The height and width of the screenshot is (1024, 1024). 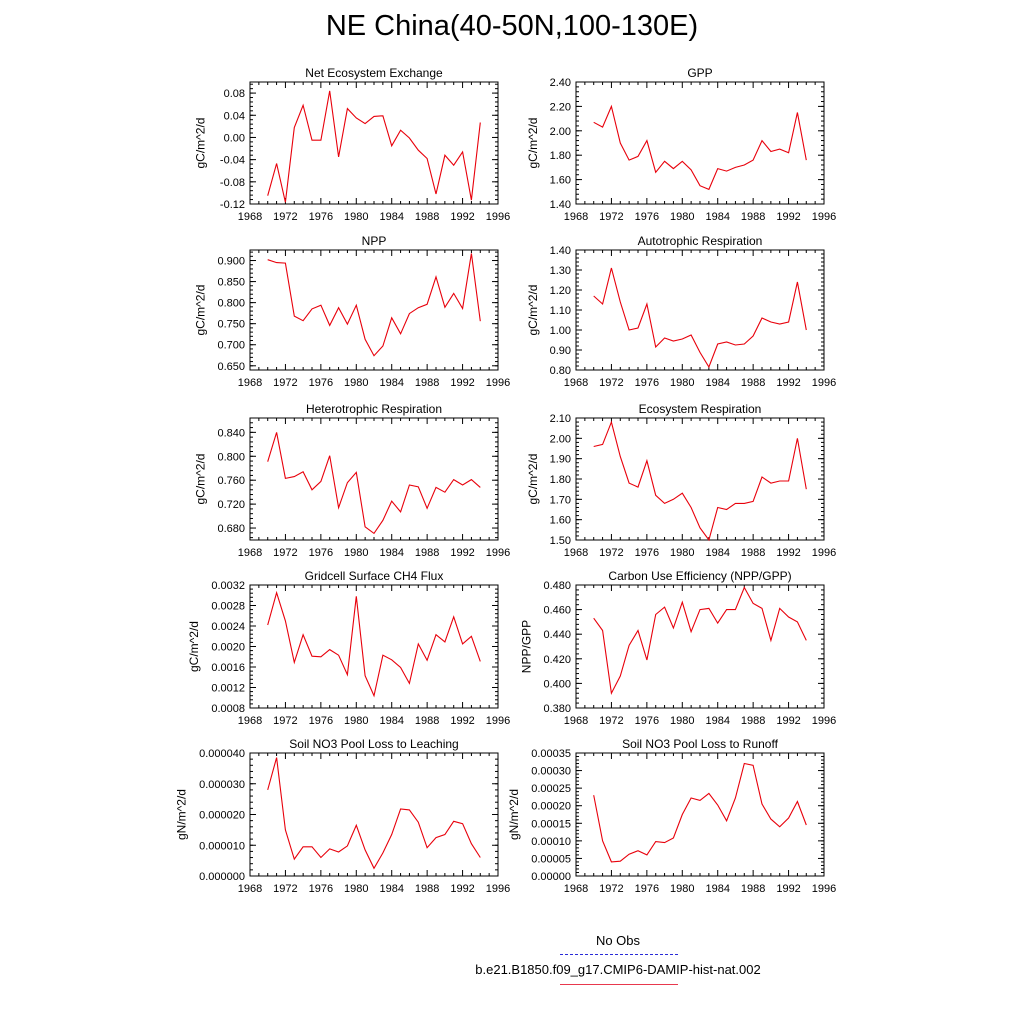 What do you see at coordinates (557, 709) in the screenshot?
I see `y-tick-label: 0.380` at bounding box center [557, 709].